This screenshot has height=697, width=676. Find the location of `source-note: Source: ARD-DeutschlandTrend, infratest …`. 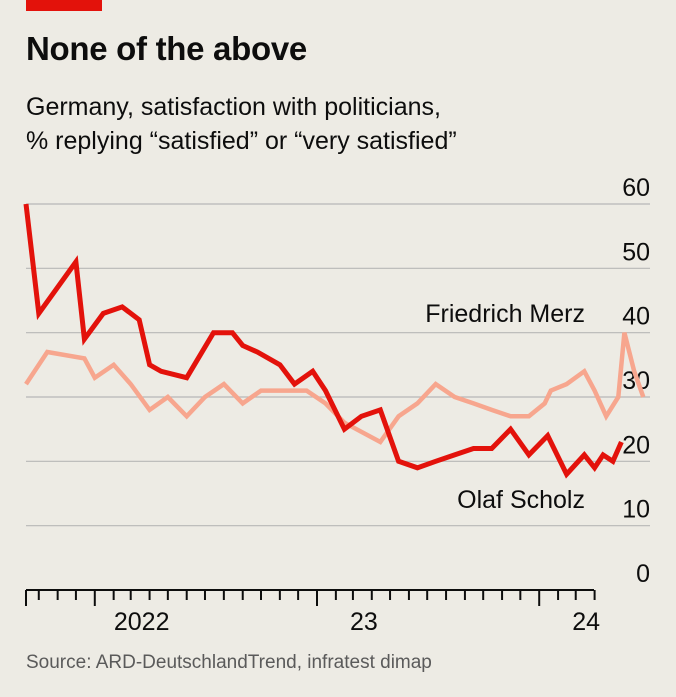

source-note: Source: ARD-DeutschlandTrend, infratest … is located at coordinates (229, 662).